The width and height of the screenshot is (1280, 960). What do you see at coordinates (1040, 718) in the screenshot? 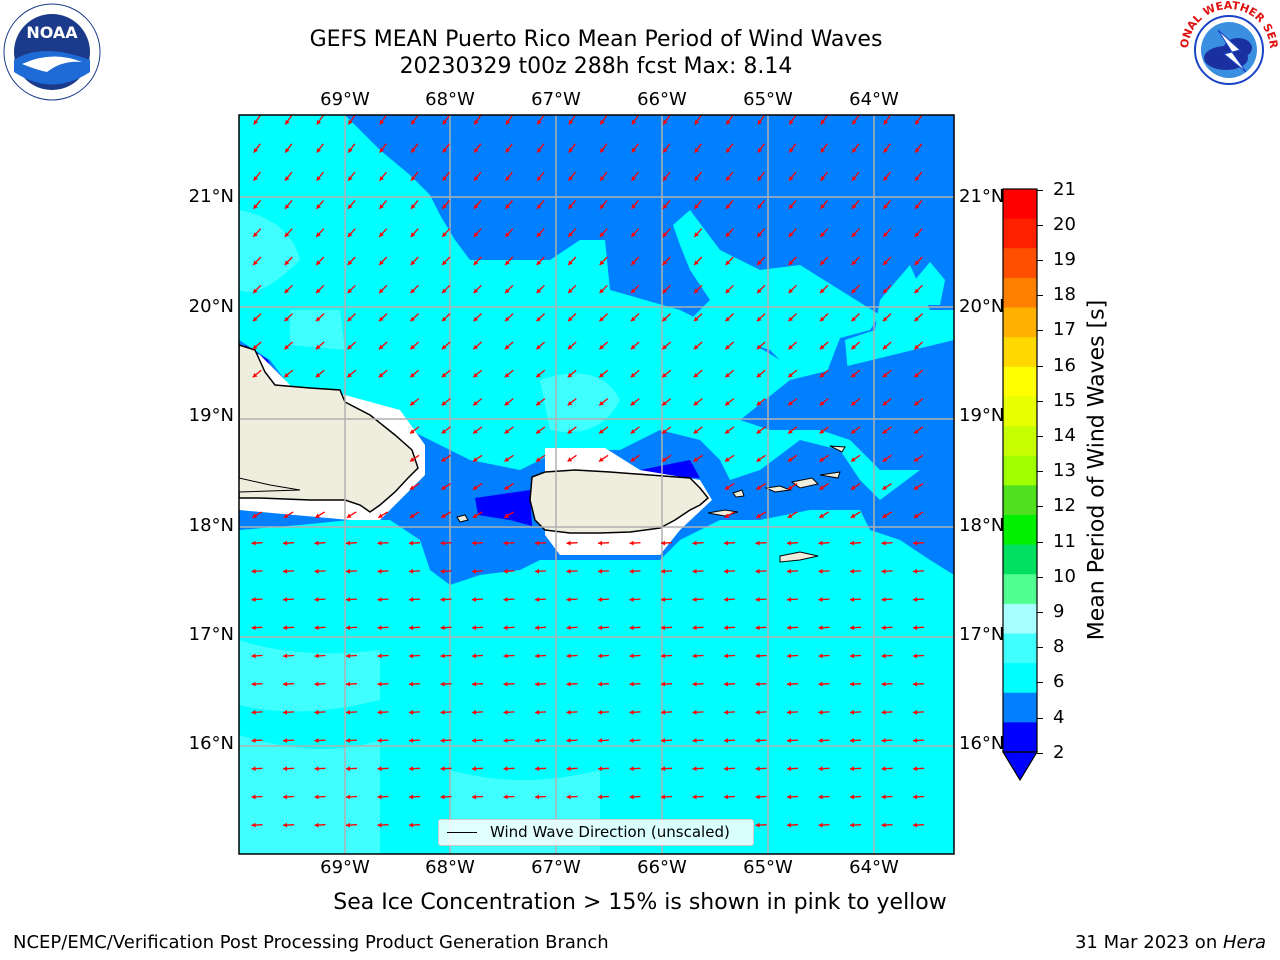
I see `colorbar-tick-mark` at bounding box center [1040, 718].